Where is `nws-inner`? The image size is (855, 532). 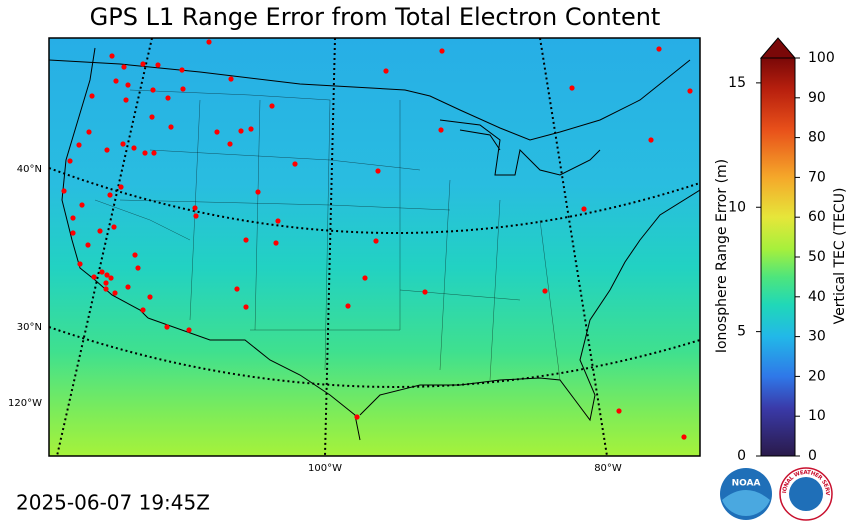 nws-inner is located at coordinates (806, 494).